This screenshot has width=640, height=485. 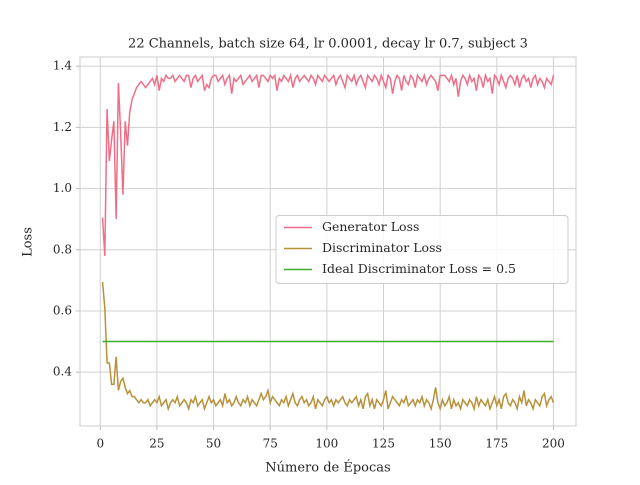 What do you see at coordinates (383, 444) in the screenshot?
I see `x-tick-label: 125` at bounding box center [383, 444].